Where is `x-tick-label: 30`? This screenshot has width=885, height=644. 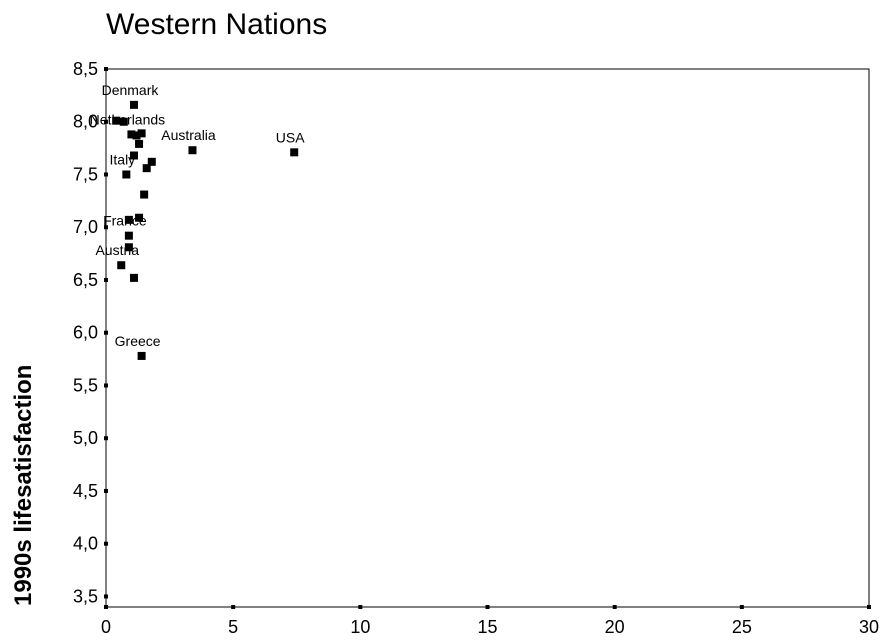
x-tick-label: 30 is located at coordinates (869, 627).